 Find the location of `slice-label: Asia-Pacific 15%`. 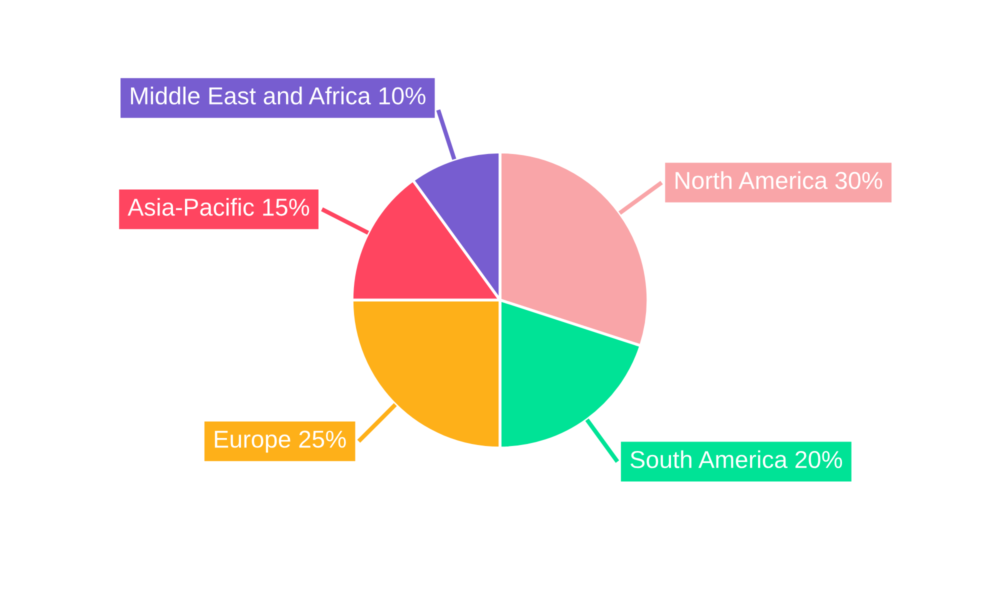

slice-label: Asia-Pacific 15% is located at coordinates (219, 207).